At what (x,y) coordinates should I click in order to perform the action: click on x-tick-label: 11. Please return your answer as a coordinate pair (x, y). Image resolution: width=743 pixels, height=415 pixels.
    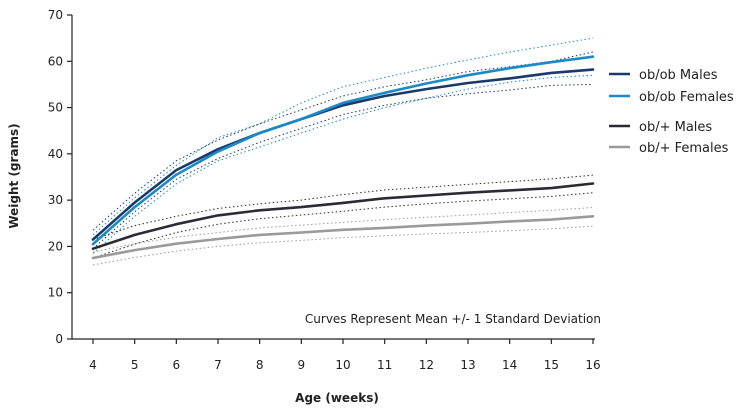
    Looking at the image, I should click on (384, 365).